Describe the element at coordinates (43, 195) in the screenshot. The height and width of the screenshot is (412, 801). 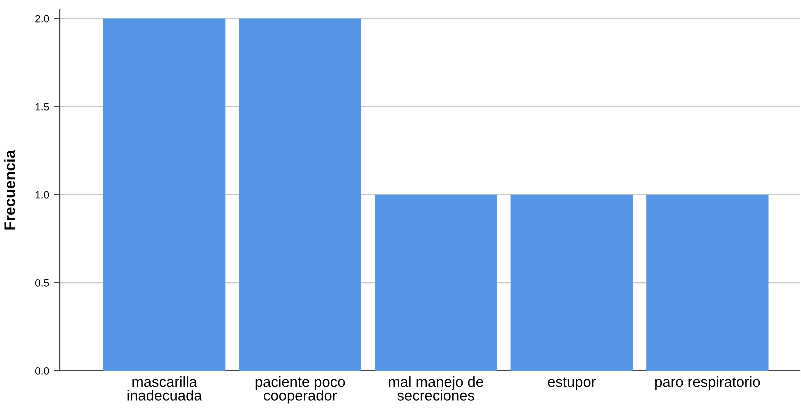
I see `y-tick-label: 1.0` at that location.